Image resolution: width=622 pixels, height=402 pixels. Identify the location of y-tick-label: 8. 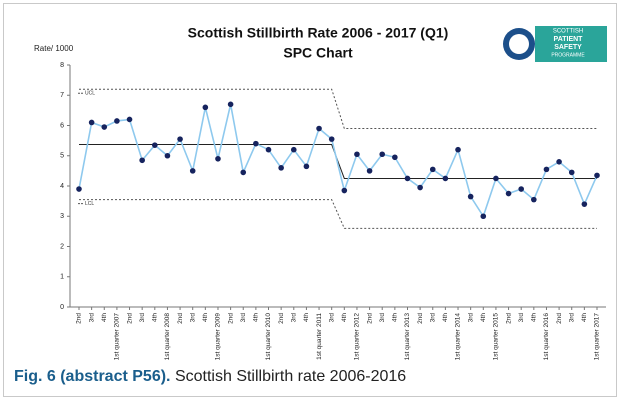
(62, 65).